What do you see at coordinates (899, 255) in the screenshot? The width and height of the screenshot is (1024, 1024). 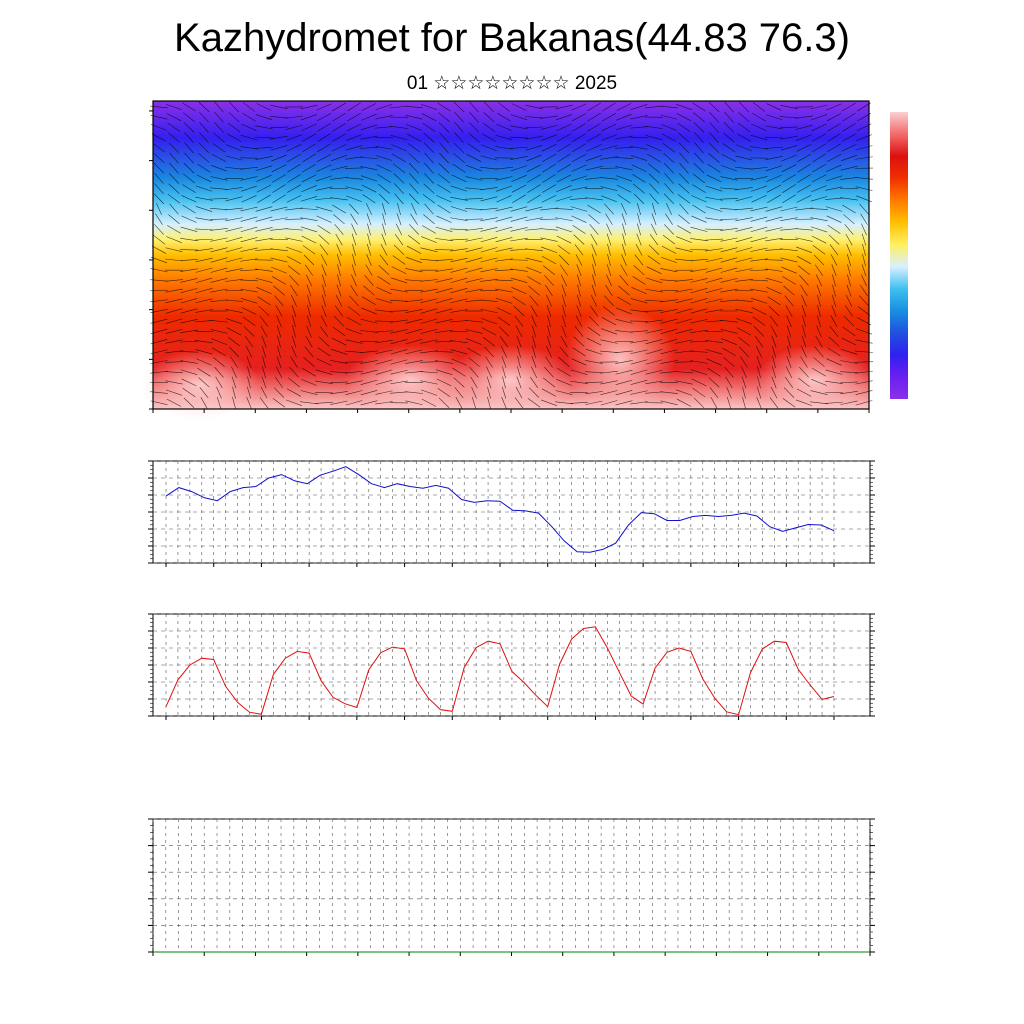 I see `colorbar` at bounding box center [899, 255].